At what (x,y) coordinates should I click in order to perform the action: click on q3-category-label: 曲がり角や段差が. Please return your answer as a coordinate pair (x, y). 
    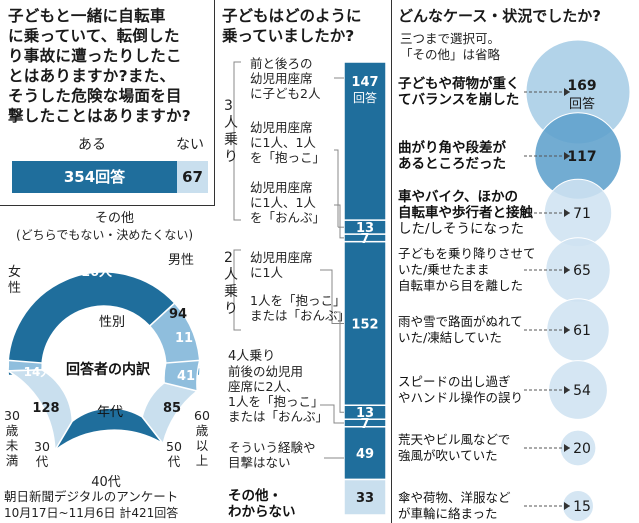
    Looking at the image, I should click on (452, 147).